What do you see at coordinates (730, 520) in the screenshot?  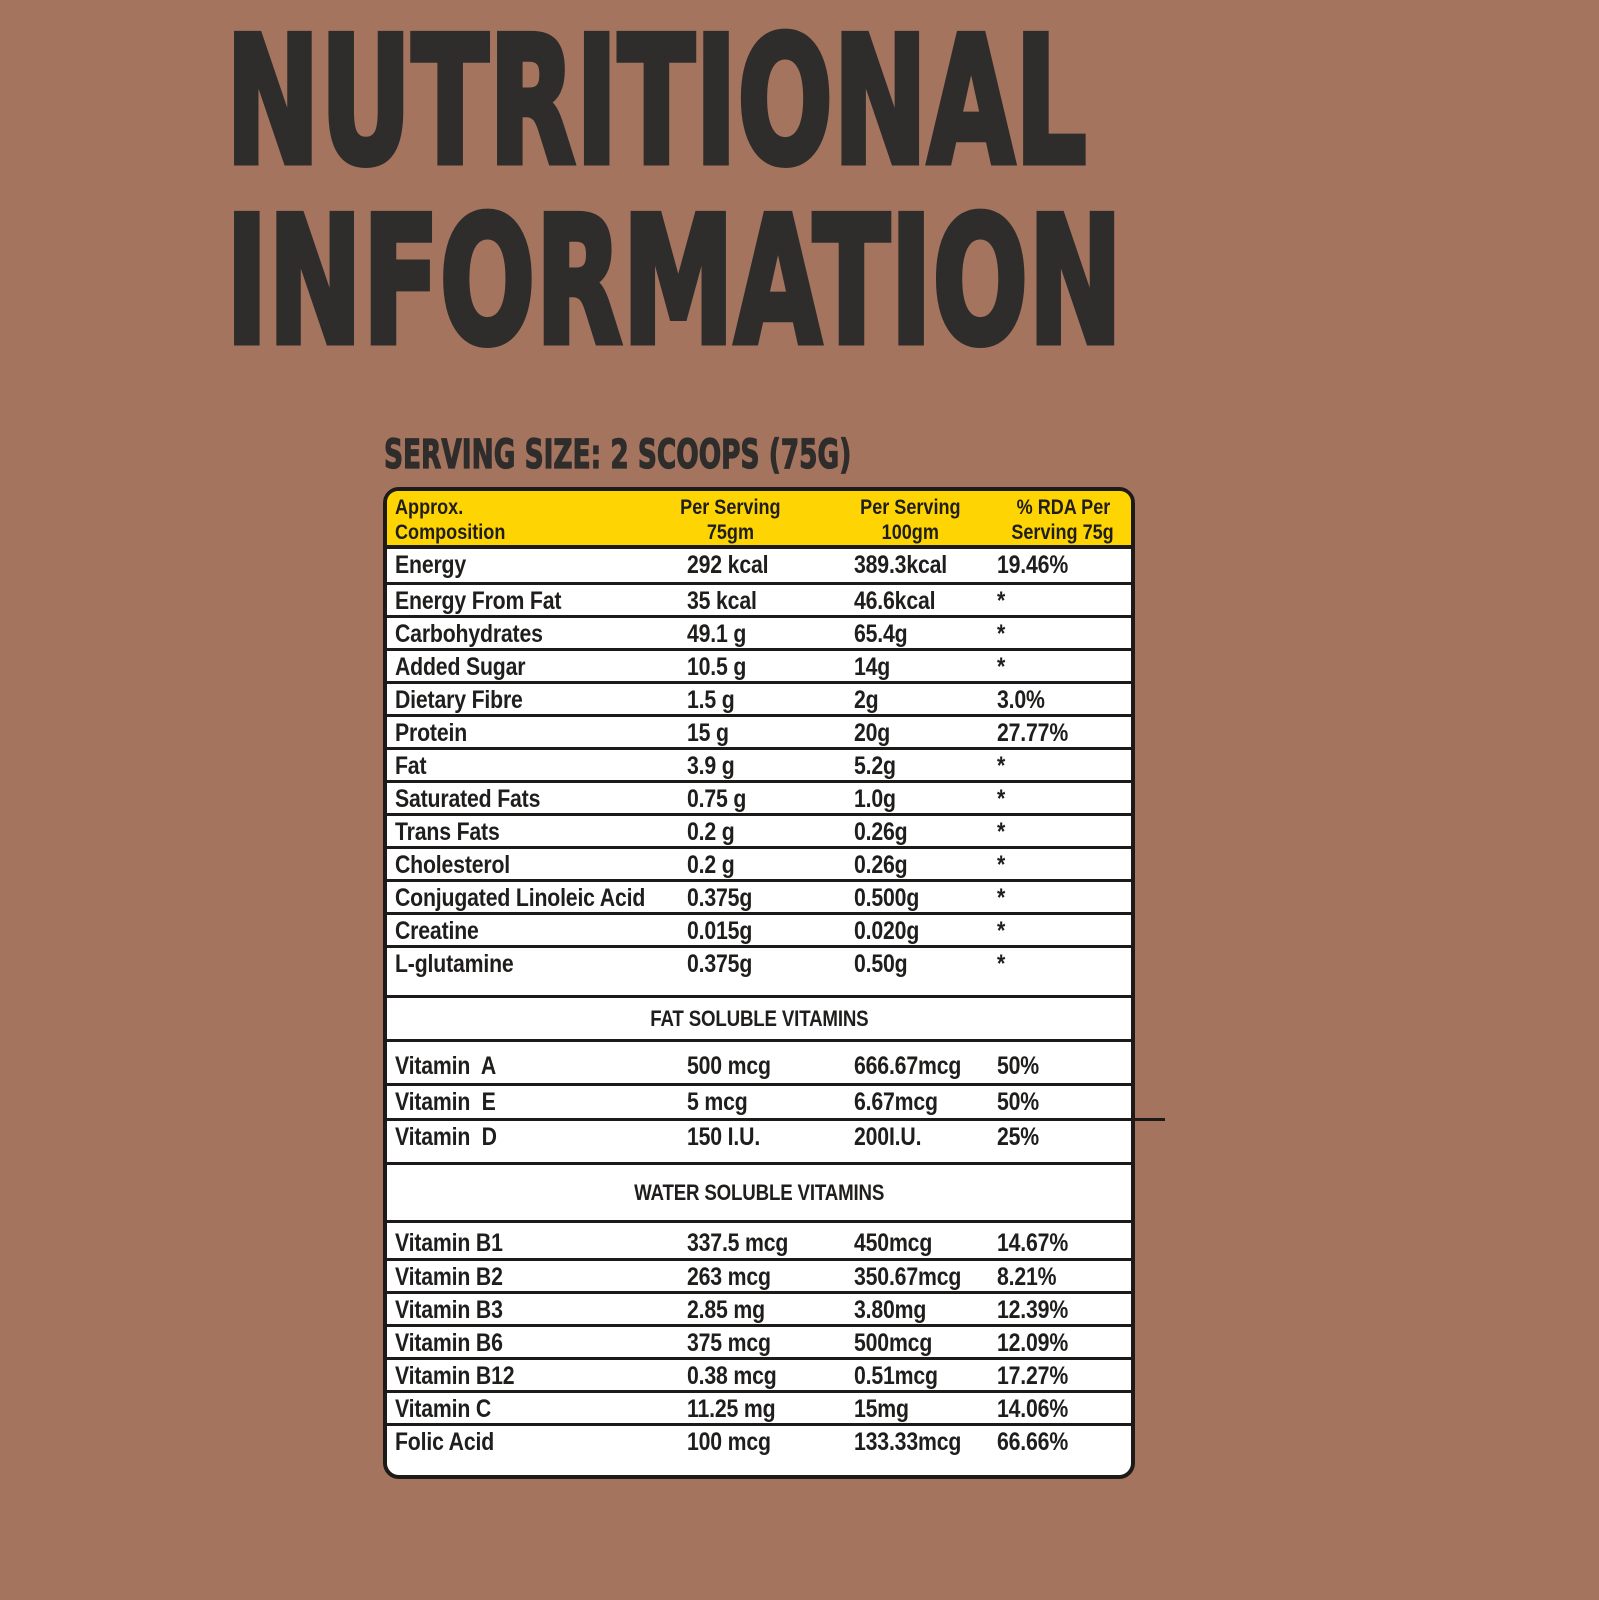 I see `header-cell-per-serving-75: Per Serving 75gm` at bounding box center [730, 520].